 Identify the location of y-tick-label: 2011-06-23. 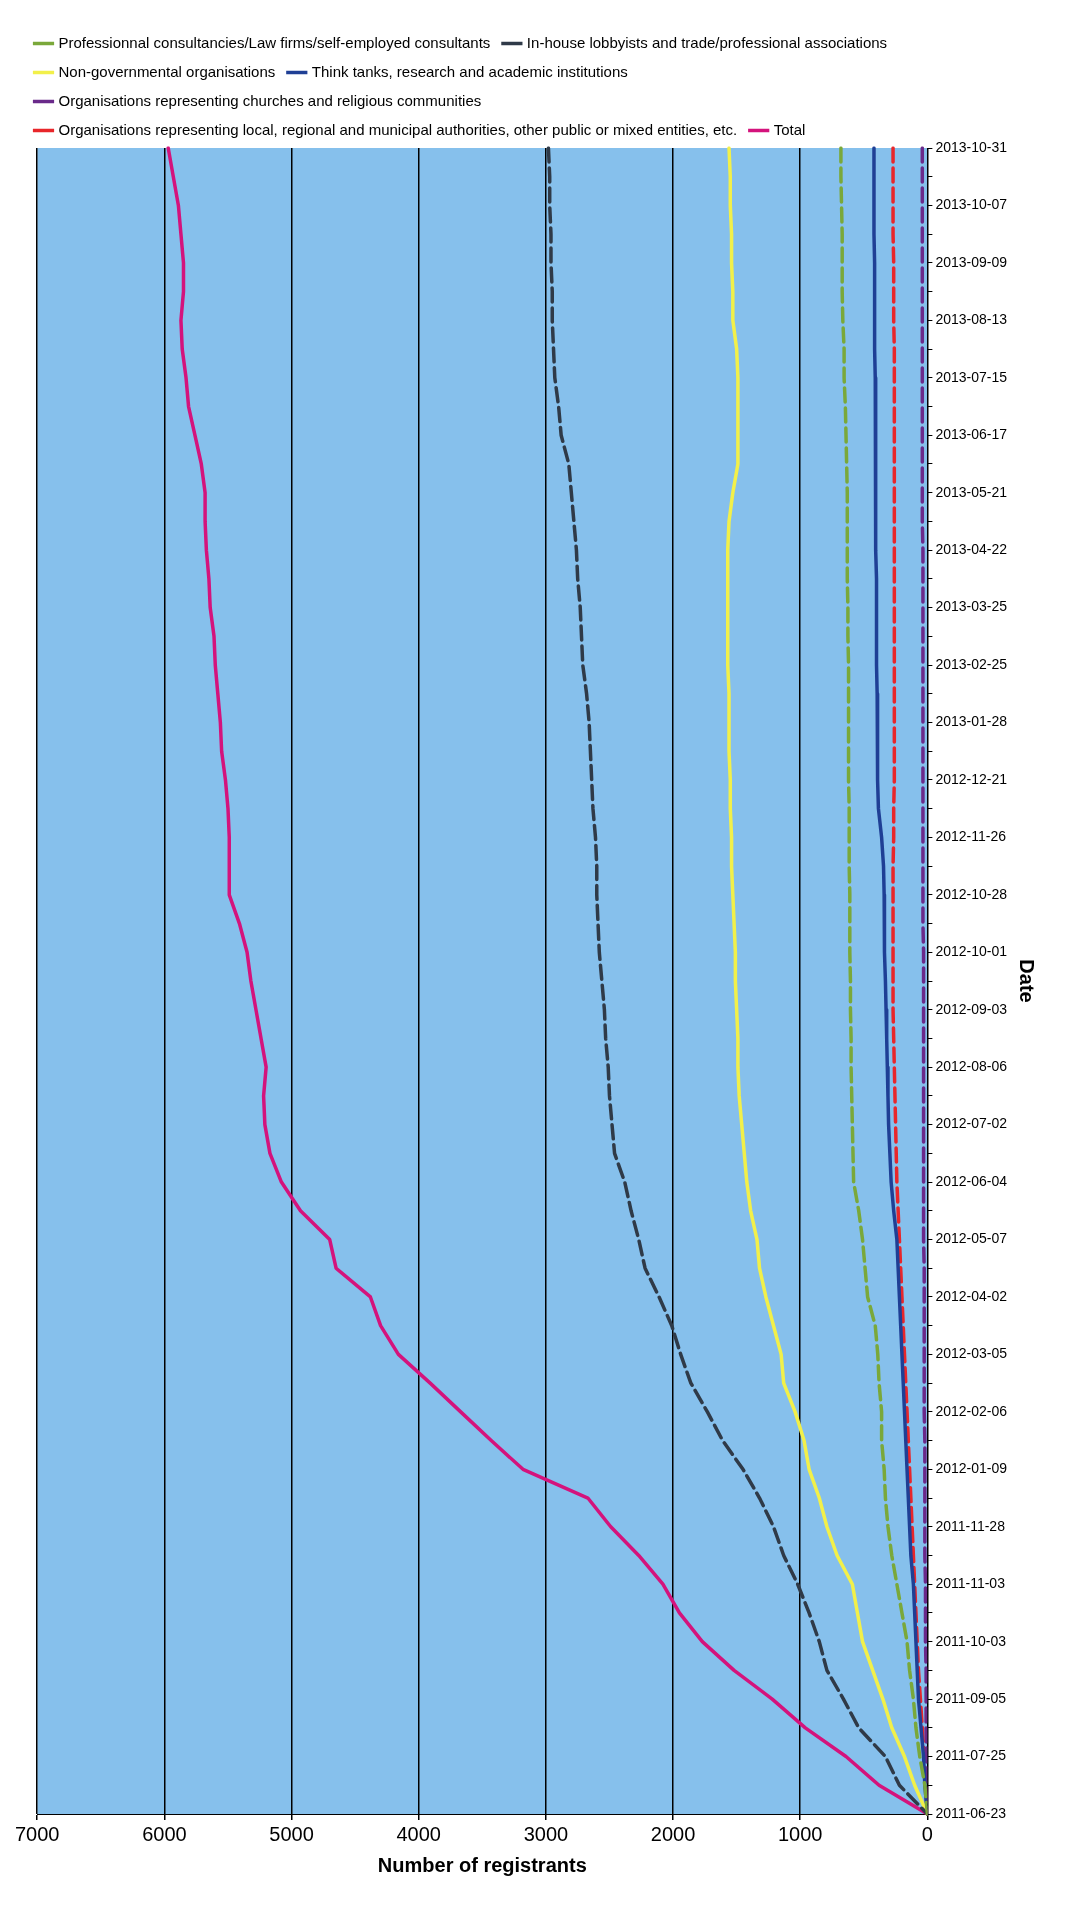
(971, 1812).